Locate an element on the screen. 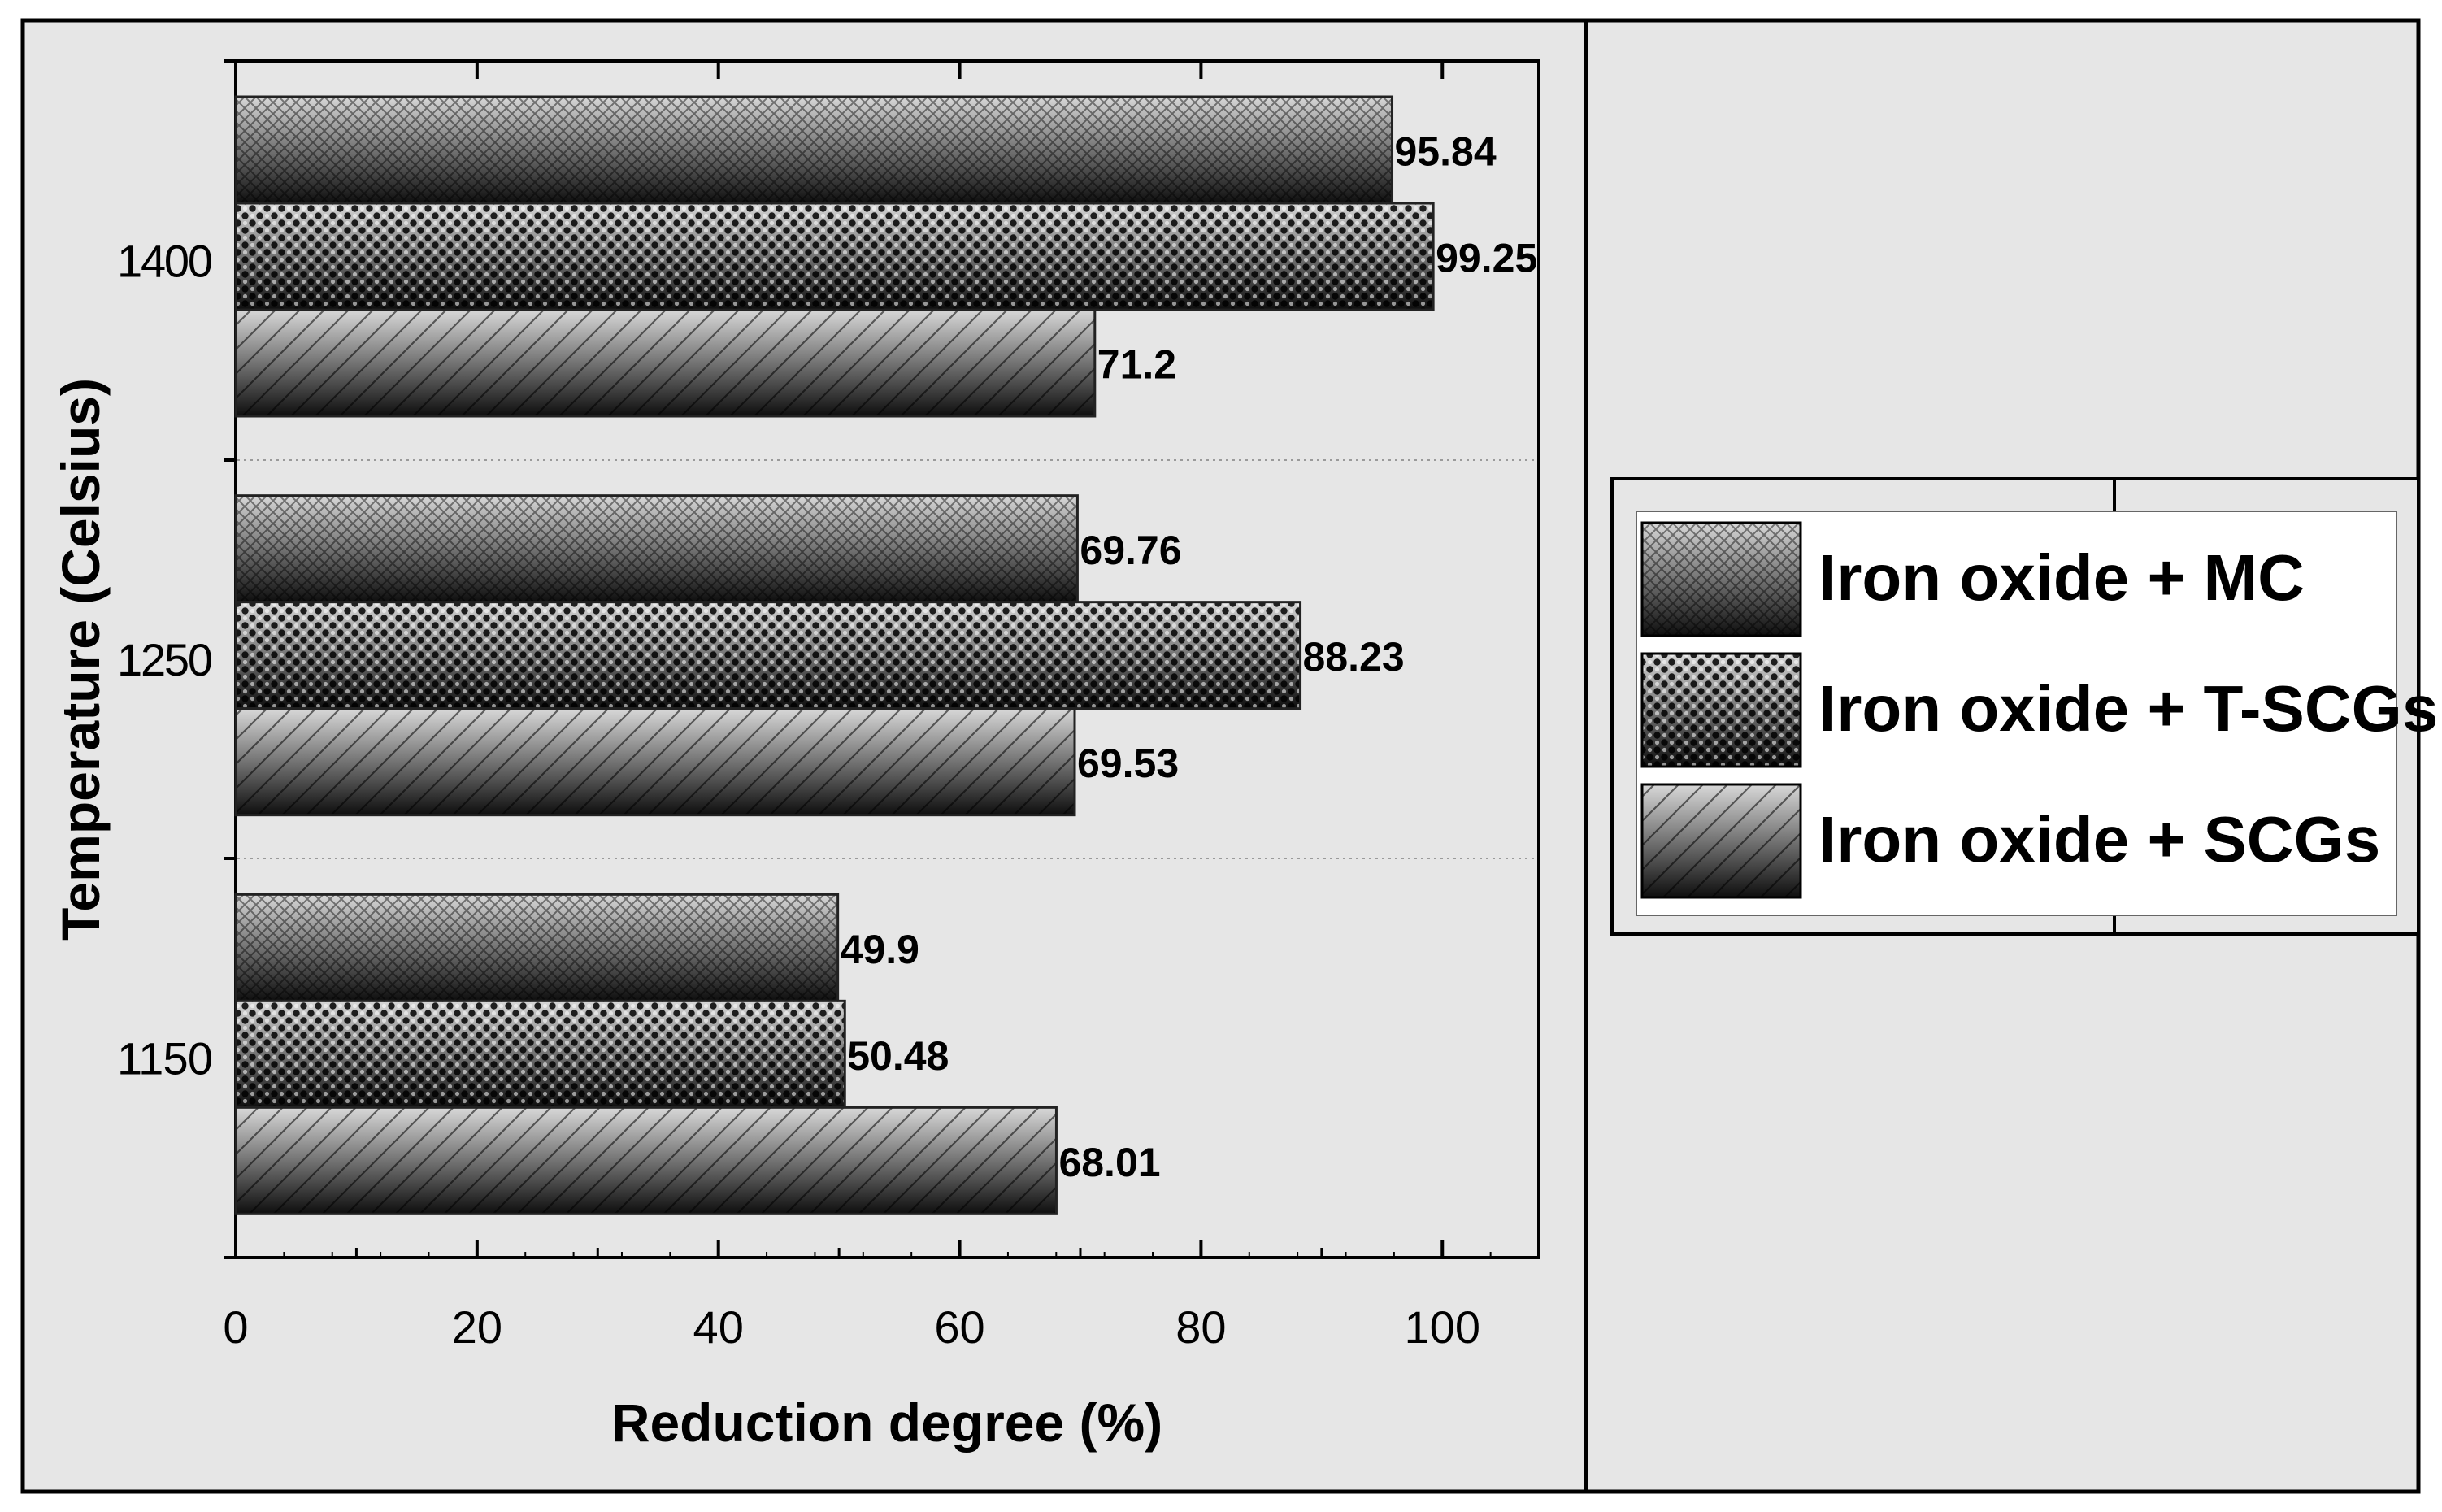  x-tick-label: 80 is located at coordinates (1200, 1327).